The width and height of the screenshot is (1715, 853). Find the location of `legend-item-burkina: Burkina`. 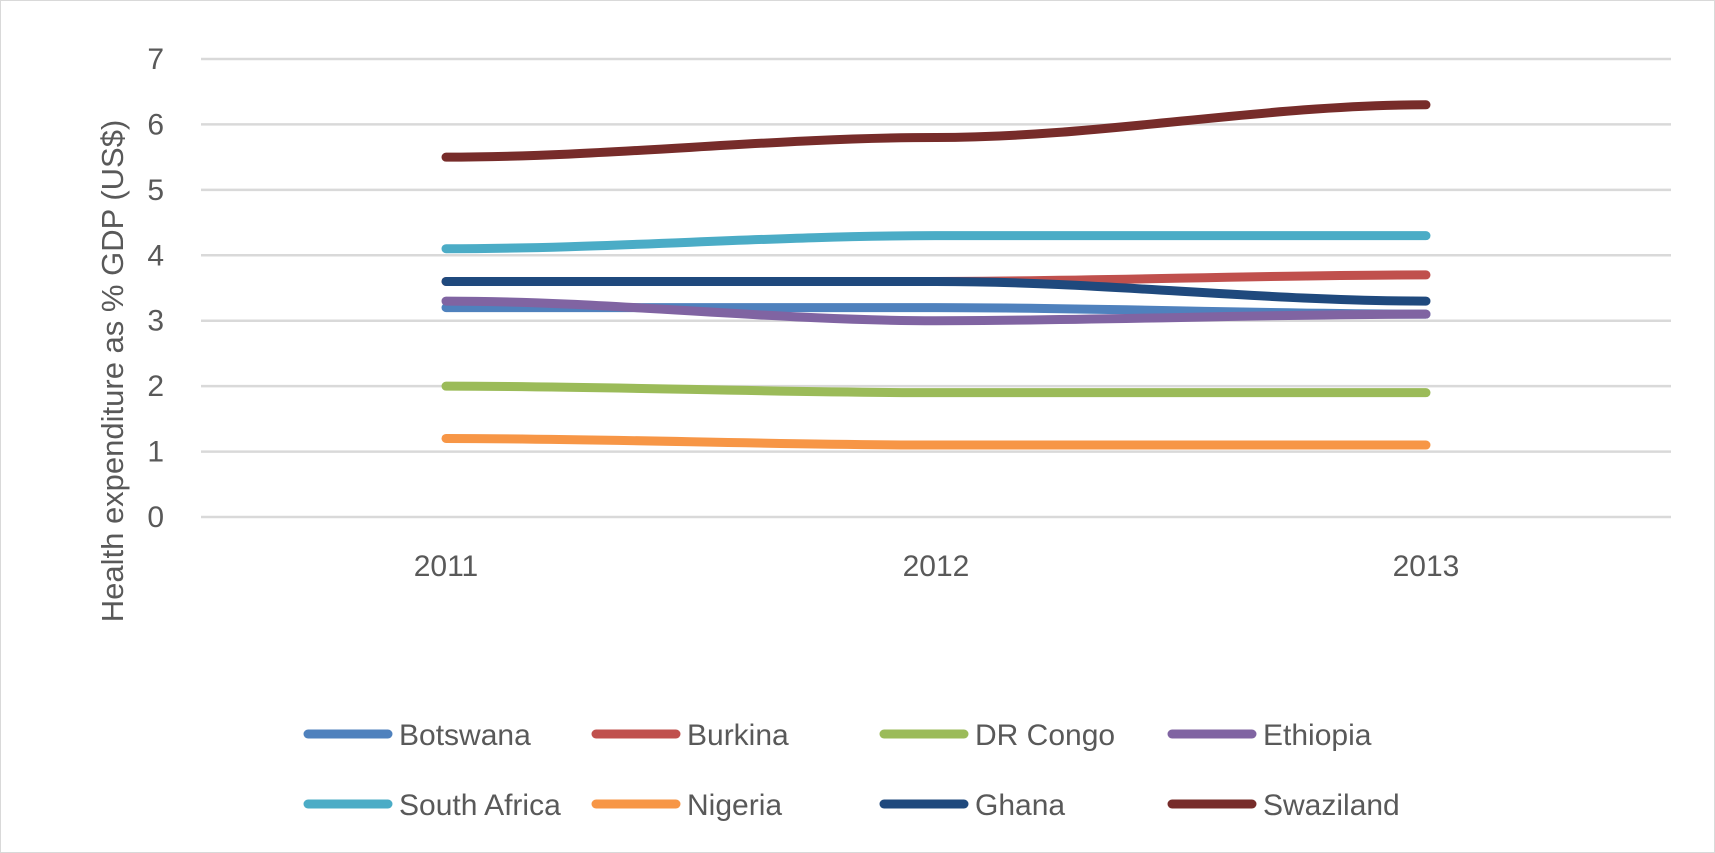

legend-item-burkina: Burkina is located at coordinates (690, 735).